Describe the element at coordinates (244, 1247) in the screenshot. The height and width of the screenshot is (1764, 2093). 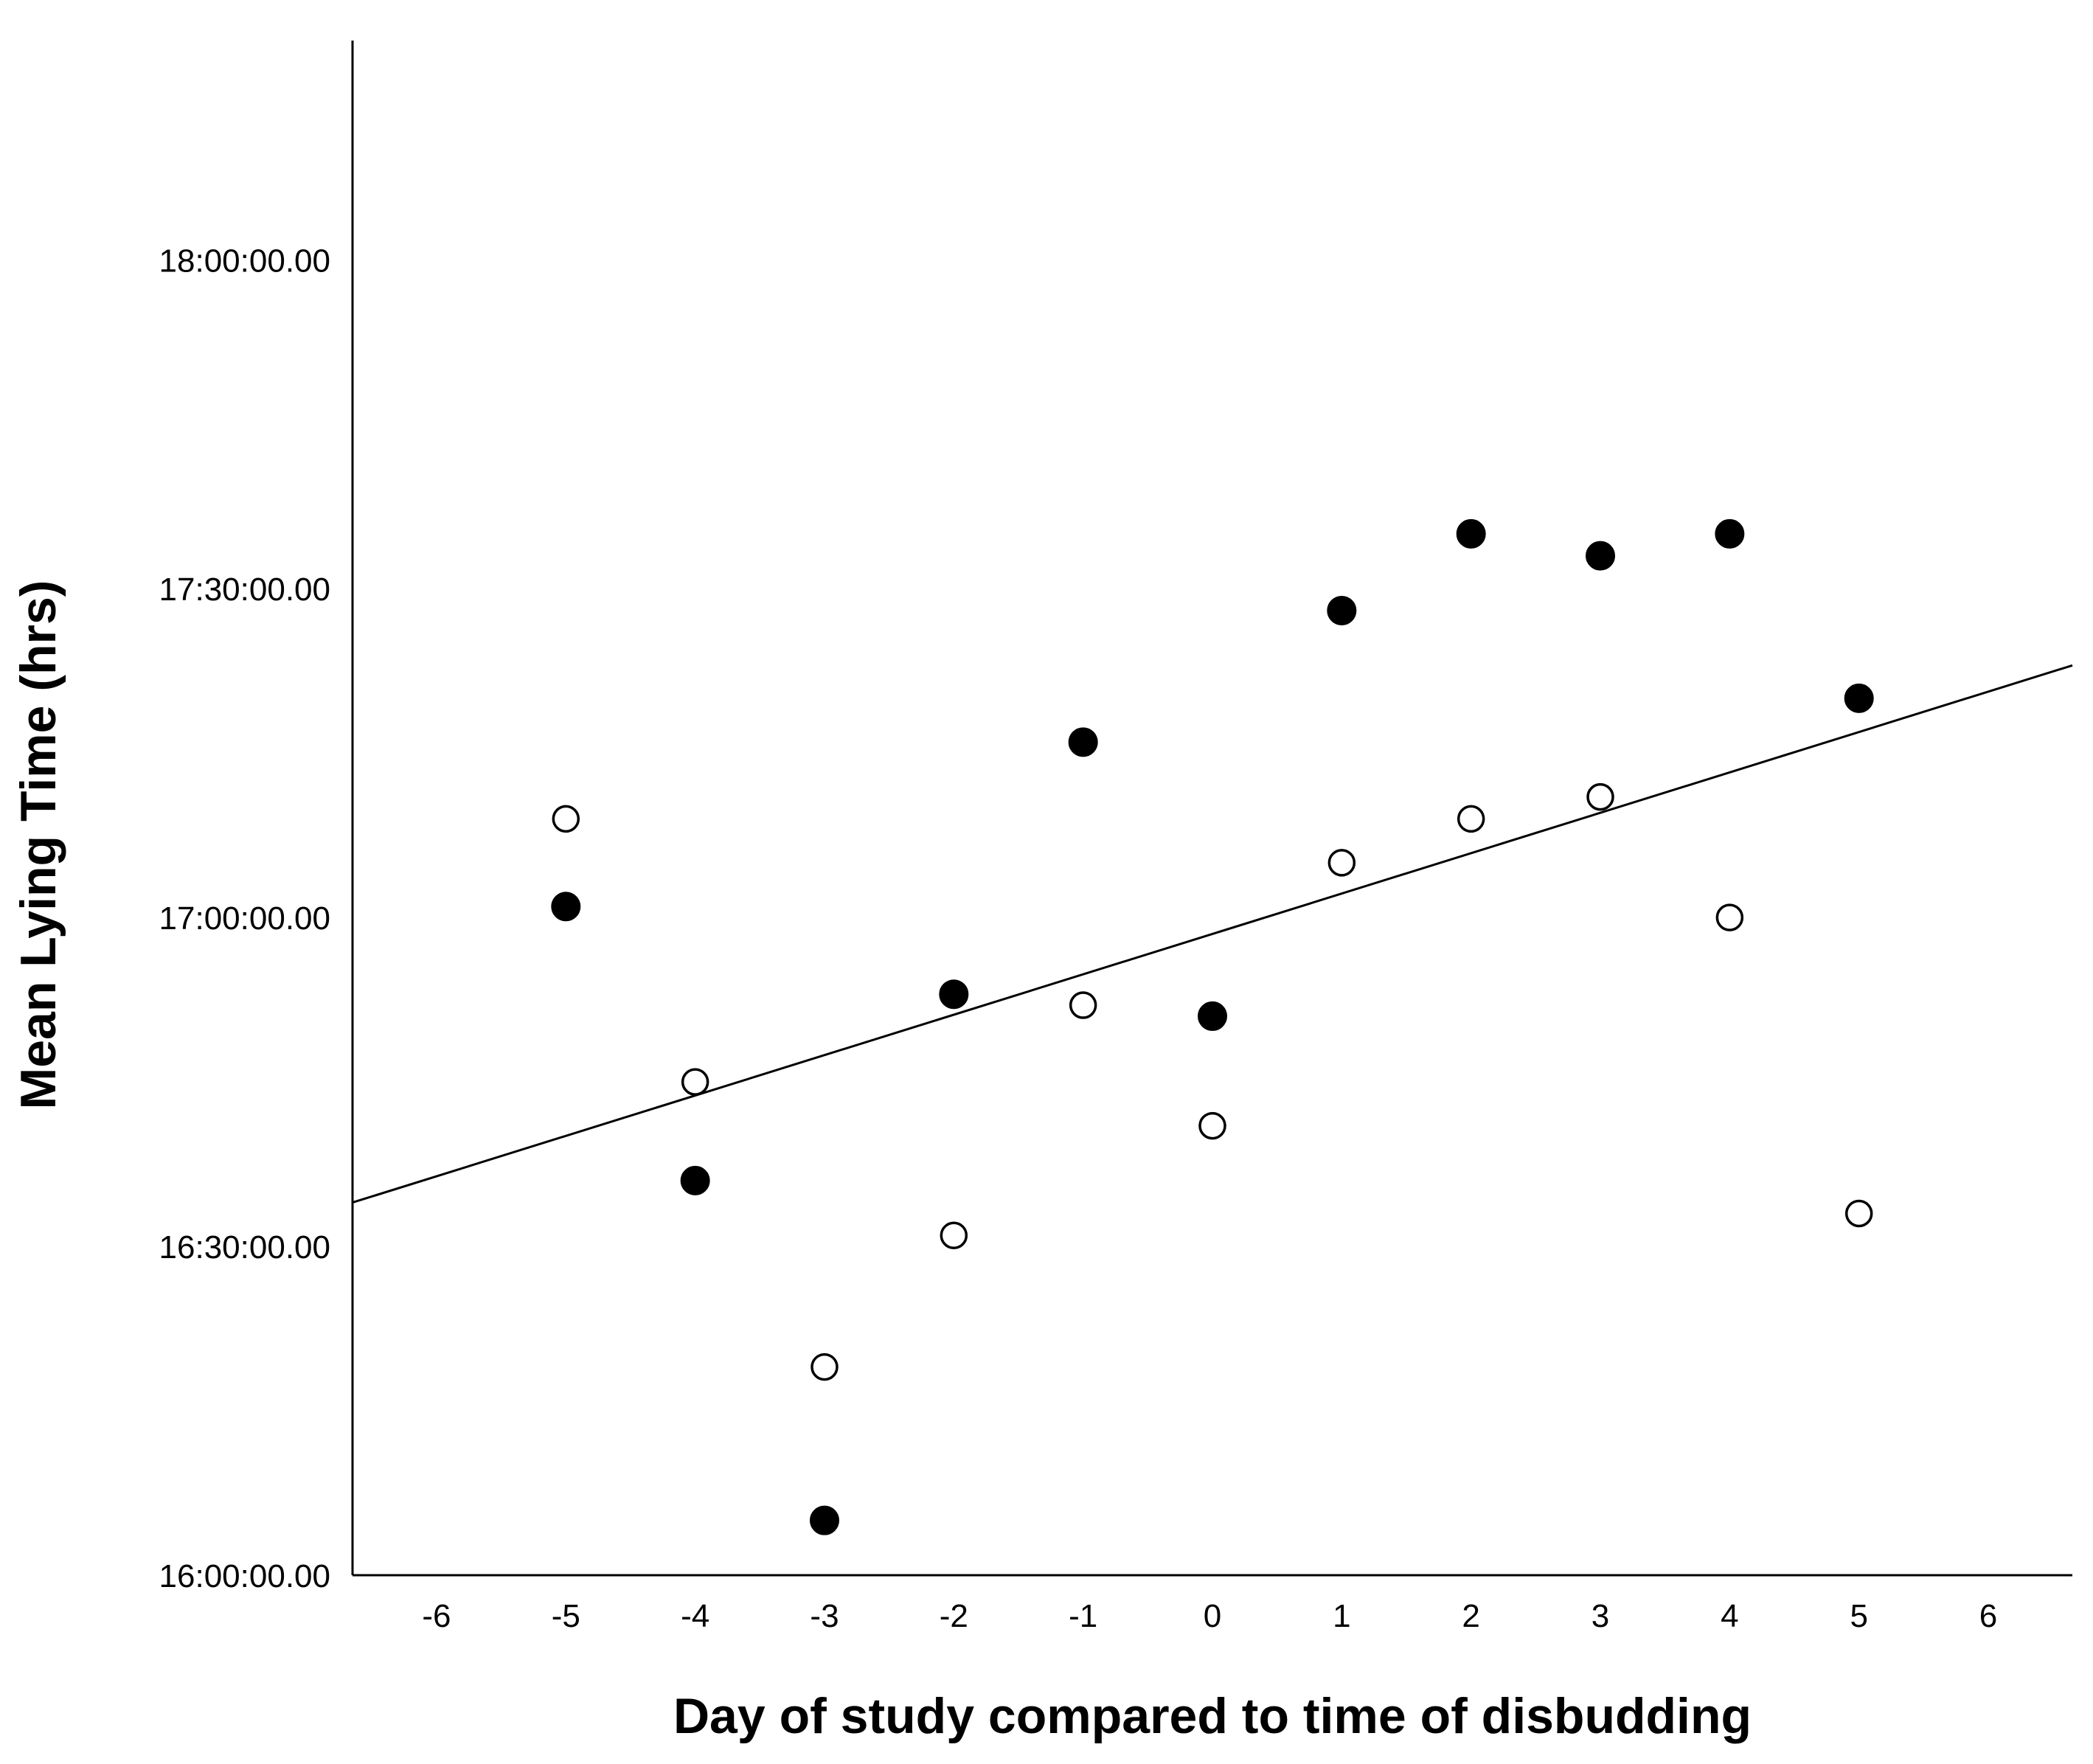
I see `y-tick-label: 16:30:00.00` at that location.